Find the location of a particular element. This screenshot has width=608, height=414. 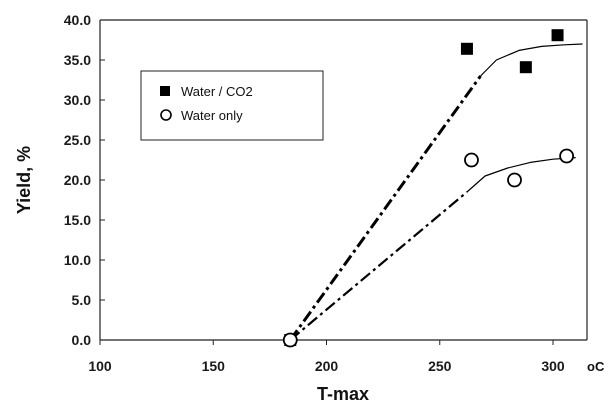

x-axis-unit: oC is located at coordinates (596, 366).